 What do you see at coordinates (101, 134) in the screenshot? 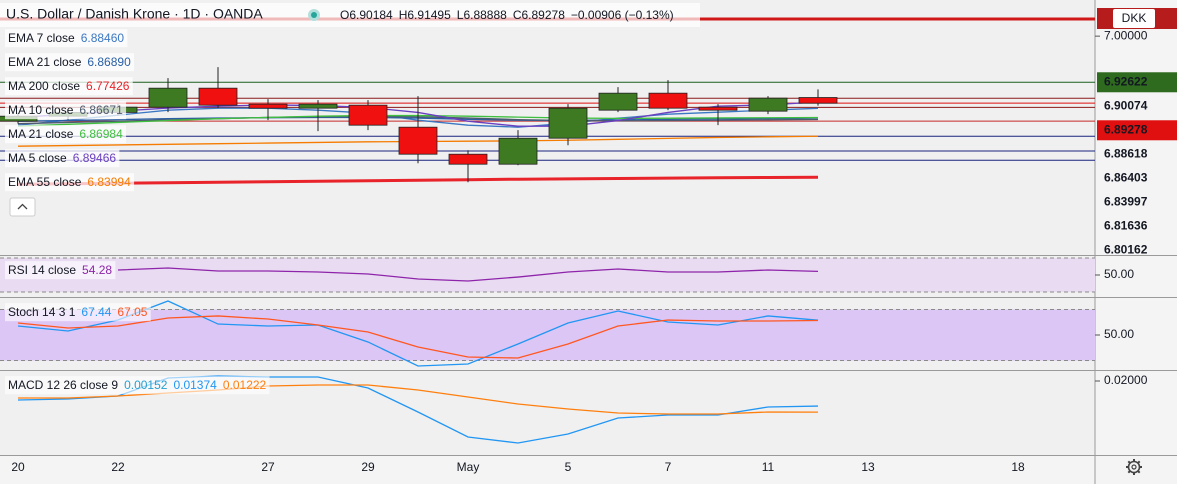
I see `legend-value: 6.86984` at bounding box center [101, 134].